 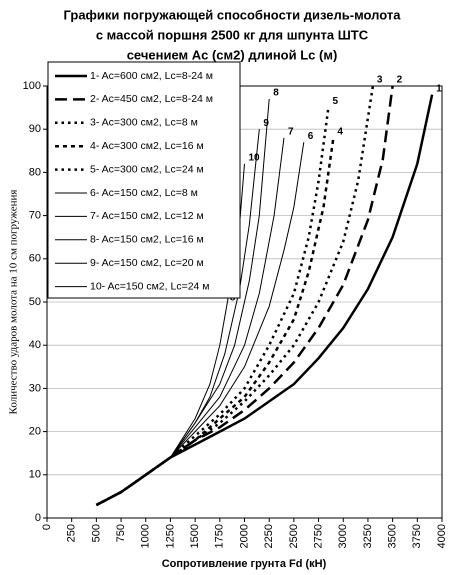 I want to click on legend-label: 4- Ac=300 см2, Lc=16 м, so click(x=147, y=146).